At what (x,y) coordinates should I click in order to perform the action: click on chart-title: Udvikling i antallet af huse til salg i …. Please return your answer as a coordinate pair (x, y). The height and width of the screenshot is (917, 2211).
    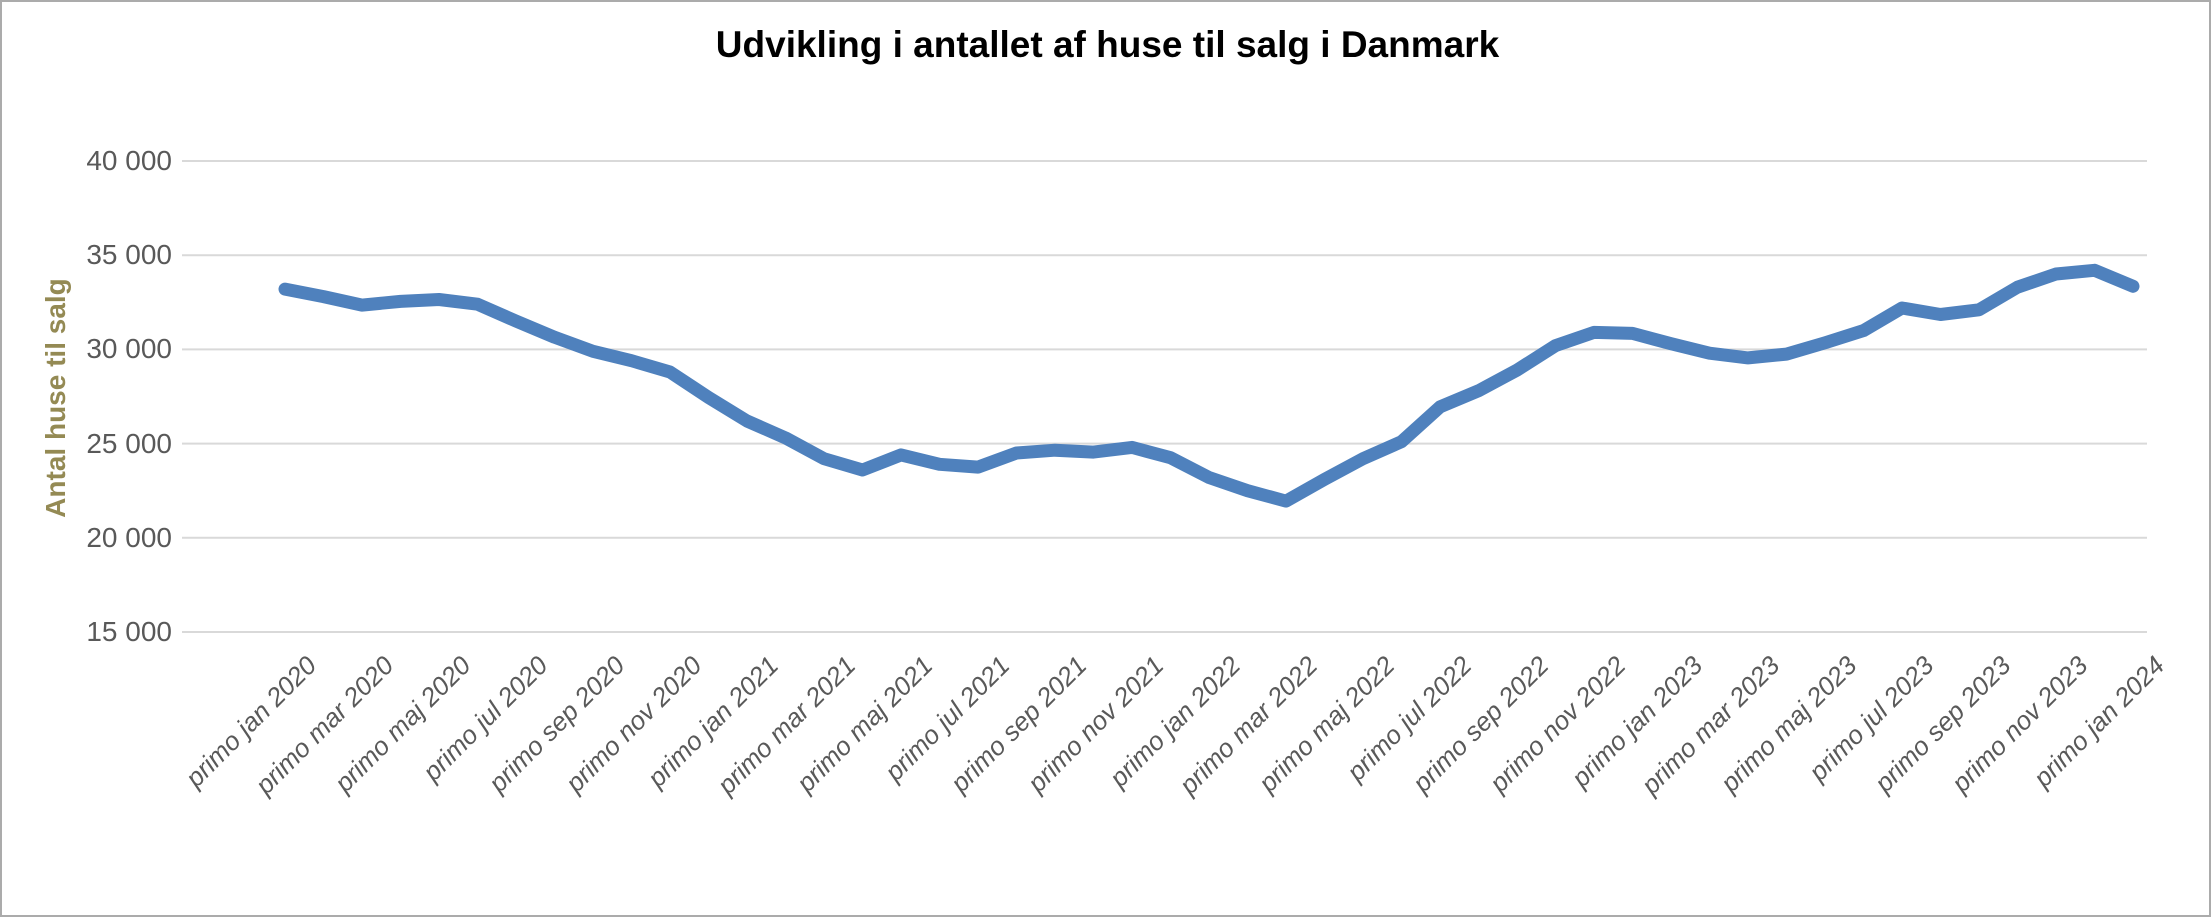
    Looking at the image, I should click on (1107, 44).